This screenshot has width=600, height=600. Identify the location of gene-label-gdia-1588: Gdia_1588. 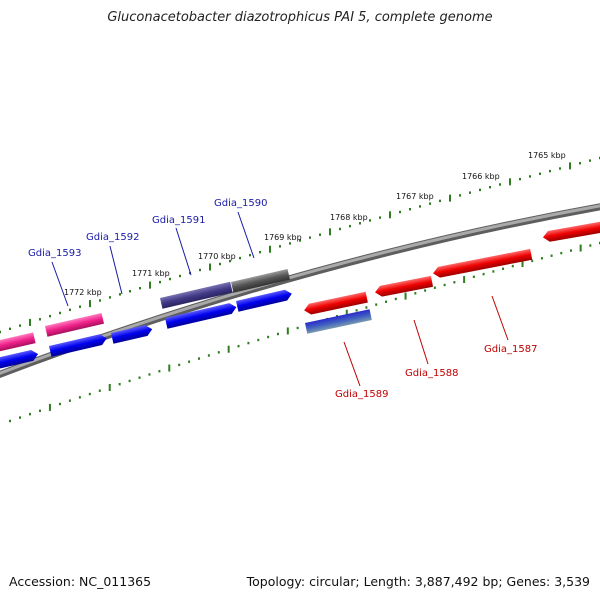
(431, 373).